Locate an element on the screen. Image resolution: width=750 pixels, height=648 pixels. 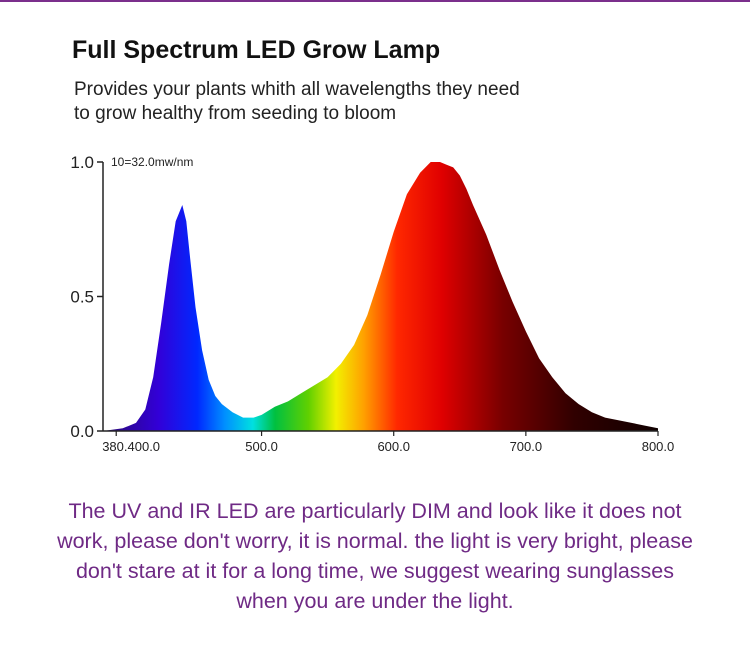
y-ticks: 0.0 0.5 1.0 is located at coordinates (86, 297).